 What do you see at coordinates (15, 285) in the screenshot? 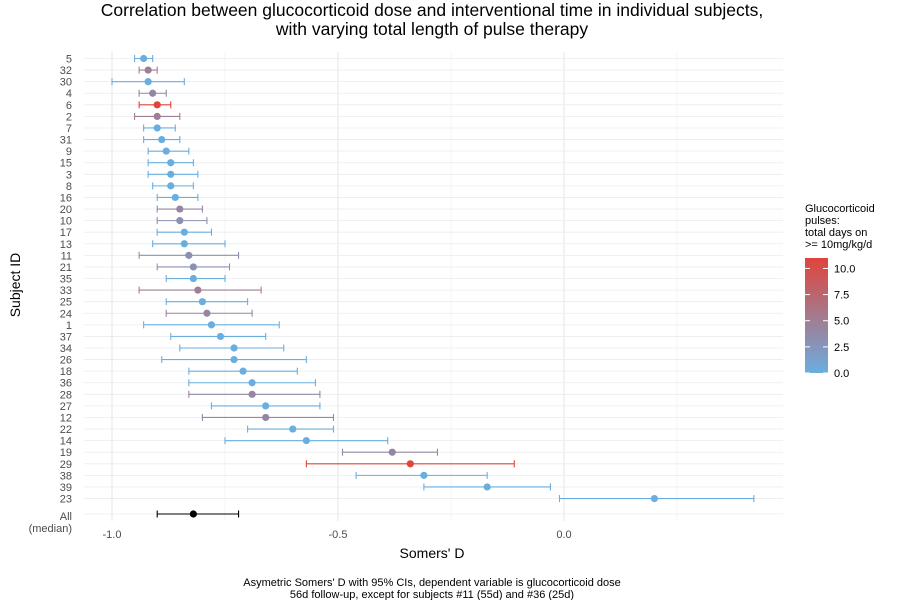
I see `y-axis-title: Subject ID` at bounding box center [15, 285].